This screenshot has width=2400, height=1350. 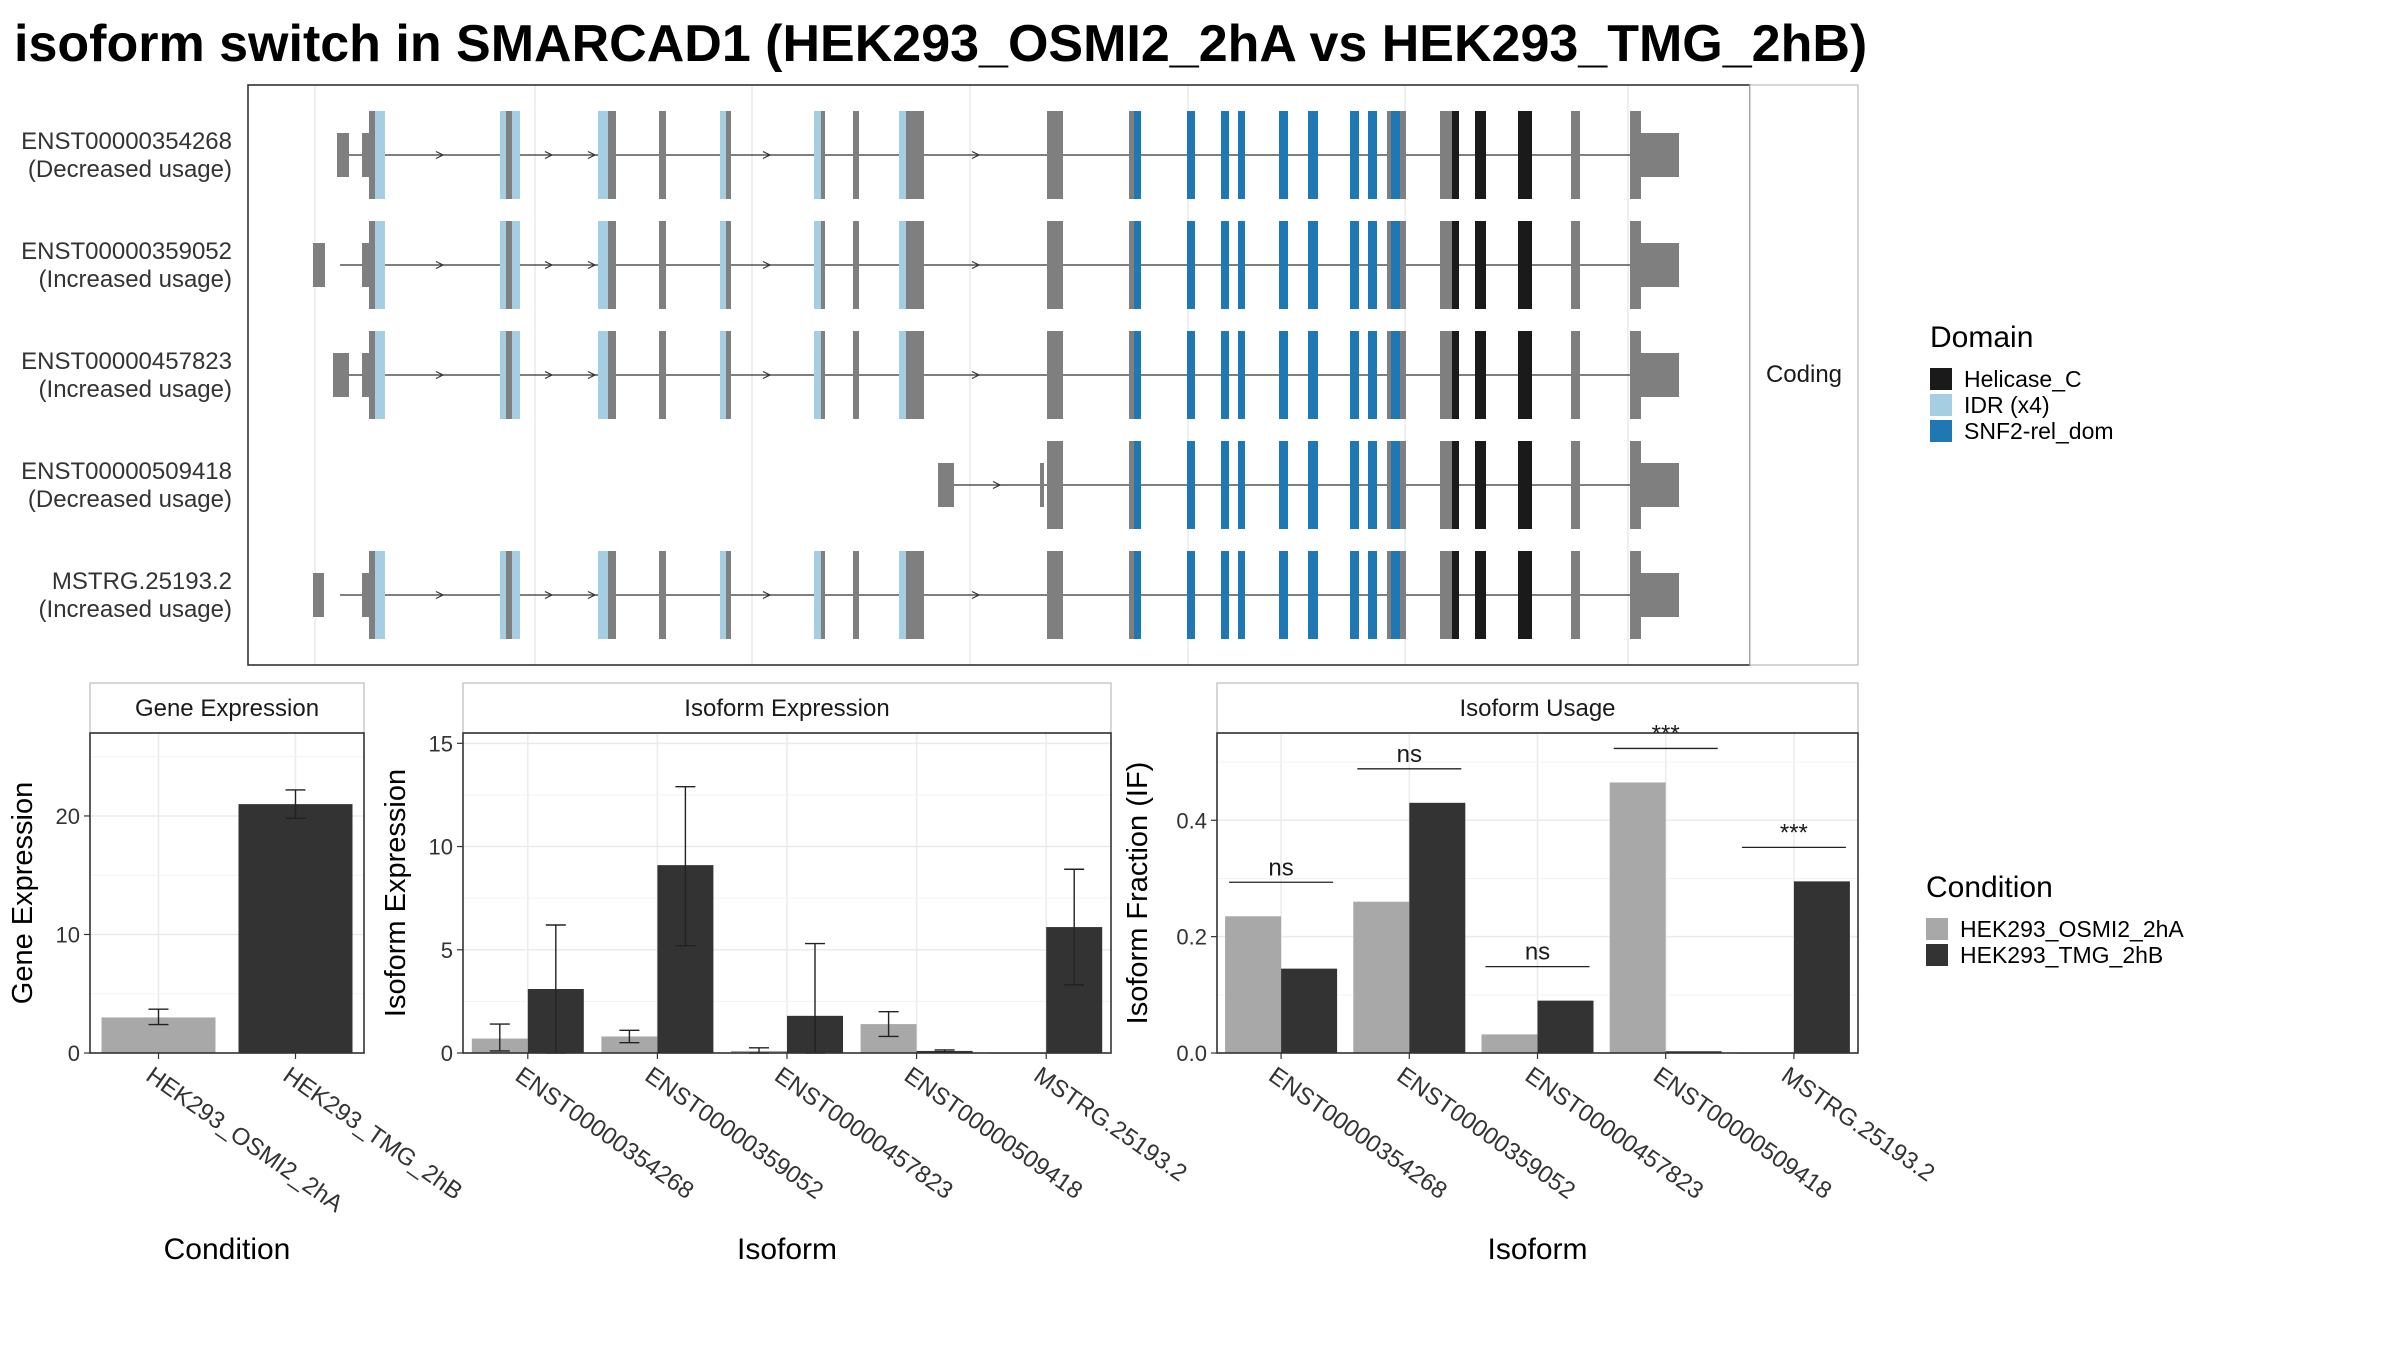 What do you see at coordinates (2023, 379) in the screenshot?
I see `domain-legend-label: Helicase_C` at bounding box center [2023, 379].